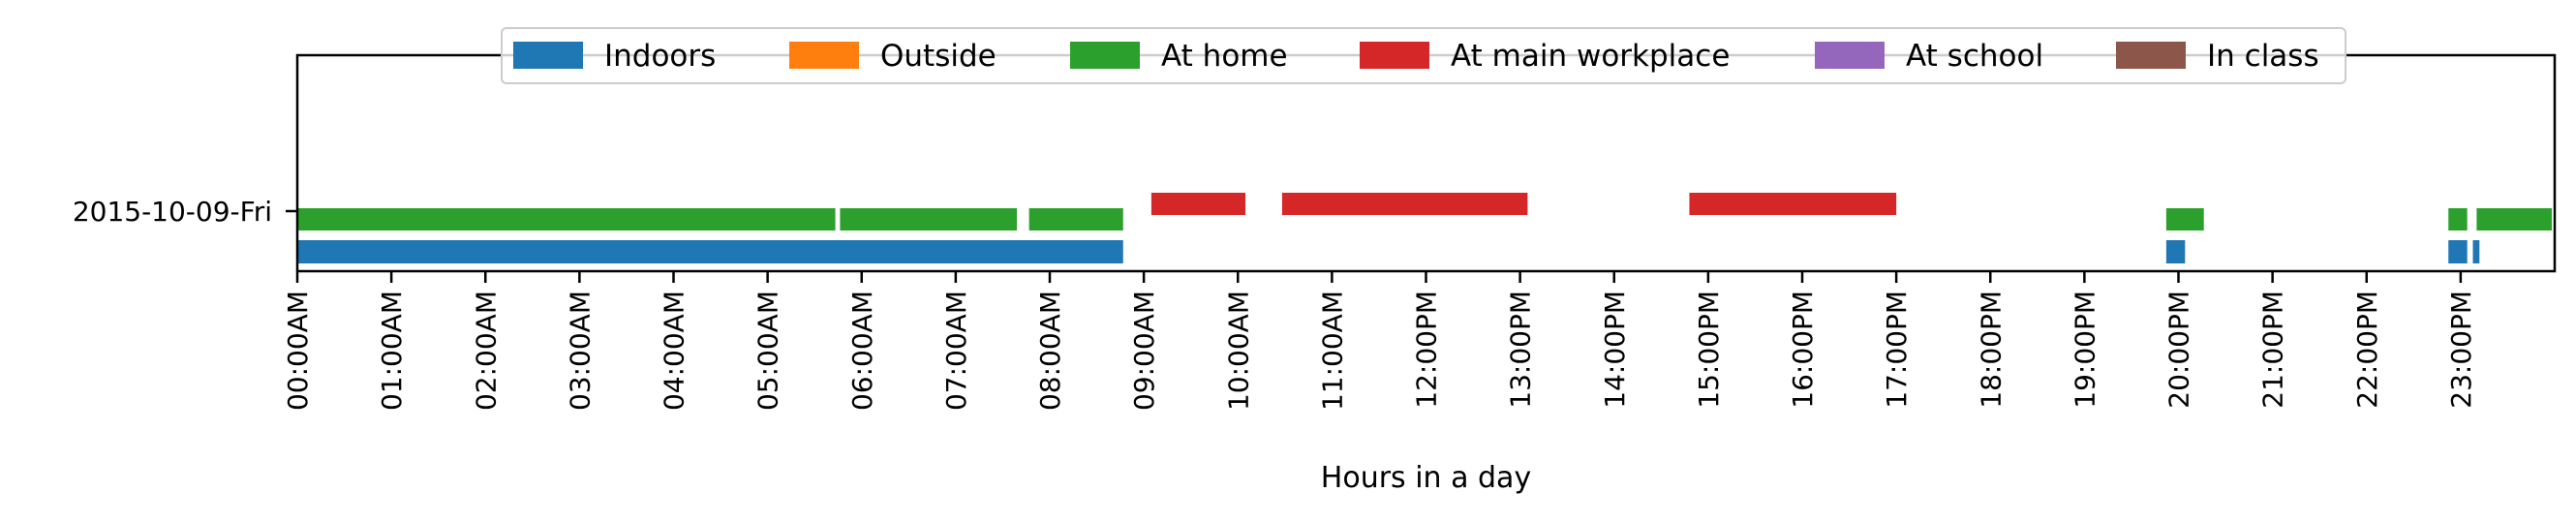 The height and width of the screenshot is (523, 2576). Describe the element at coordinates (298, 351) in the screenshot. I see `x-tick-label: 00:00AM` at that location.